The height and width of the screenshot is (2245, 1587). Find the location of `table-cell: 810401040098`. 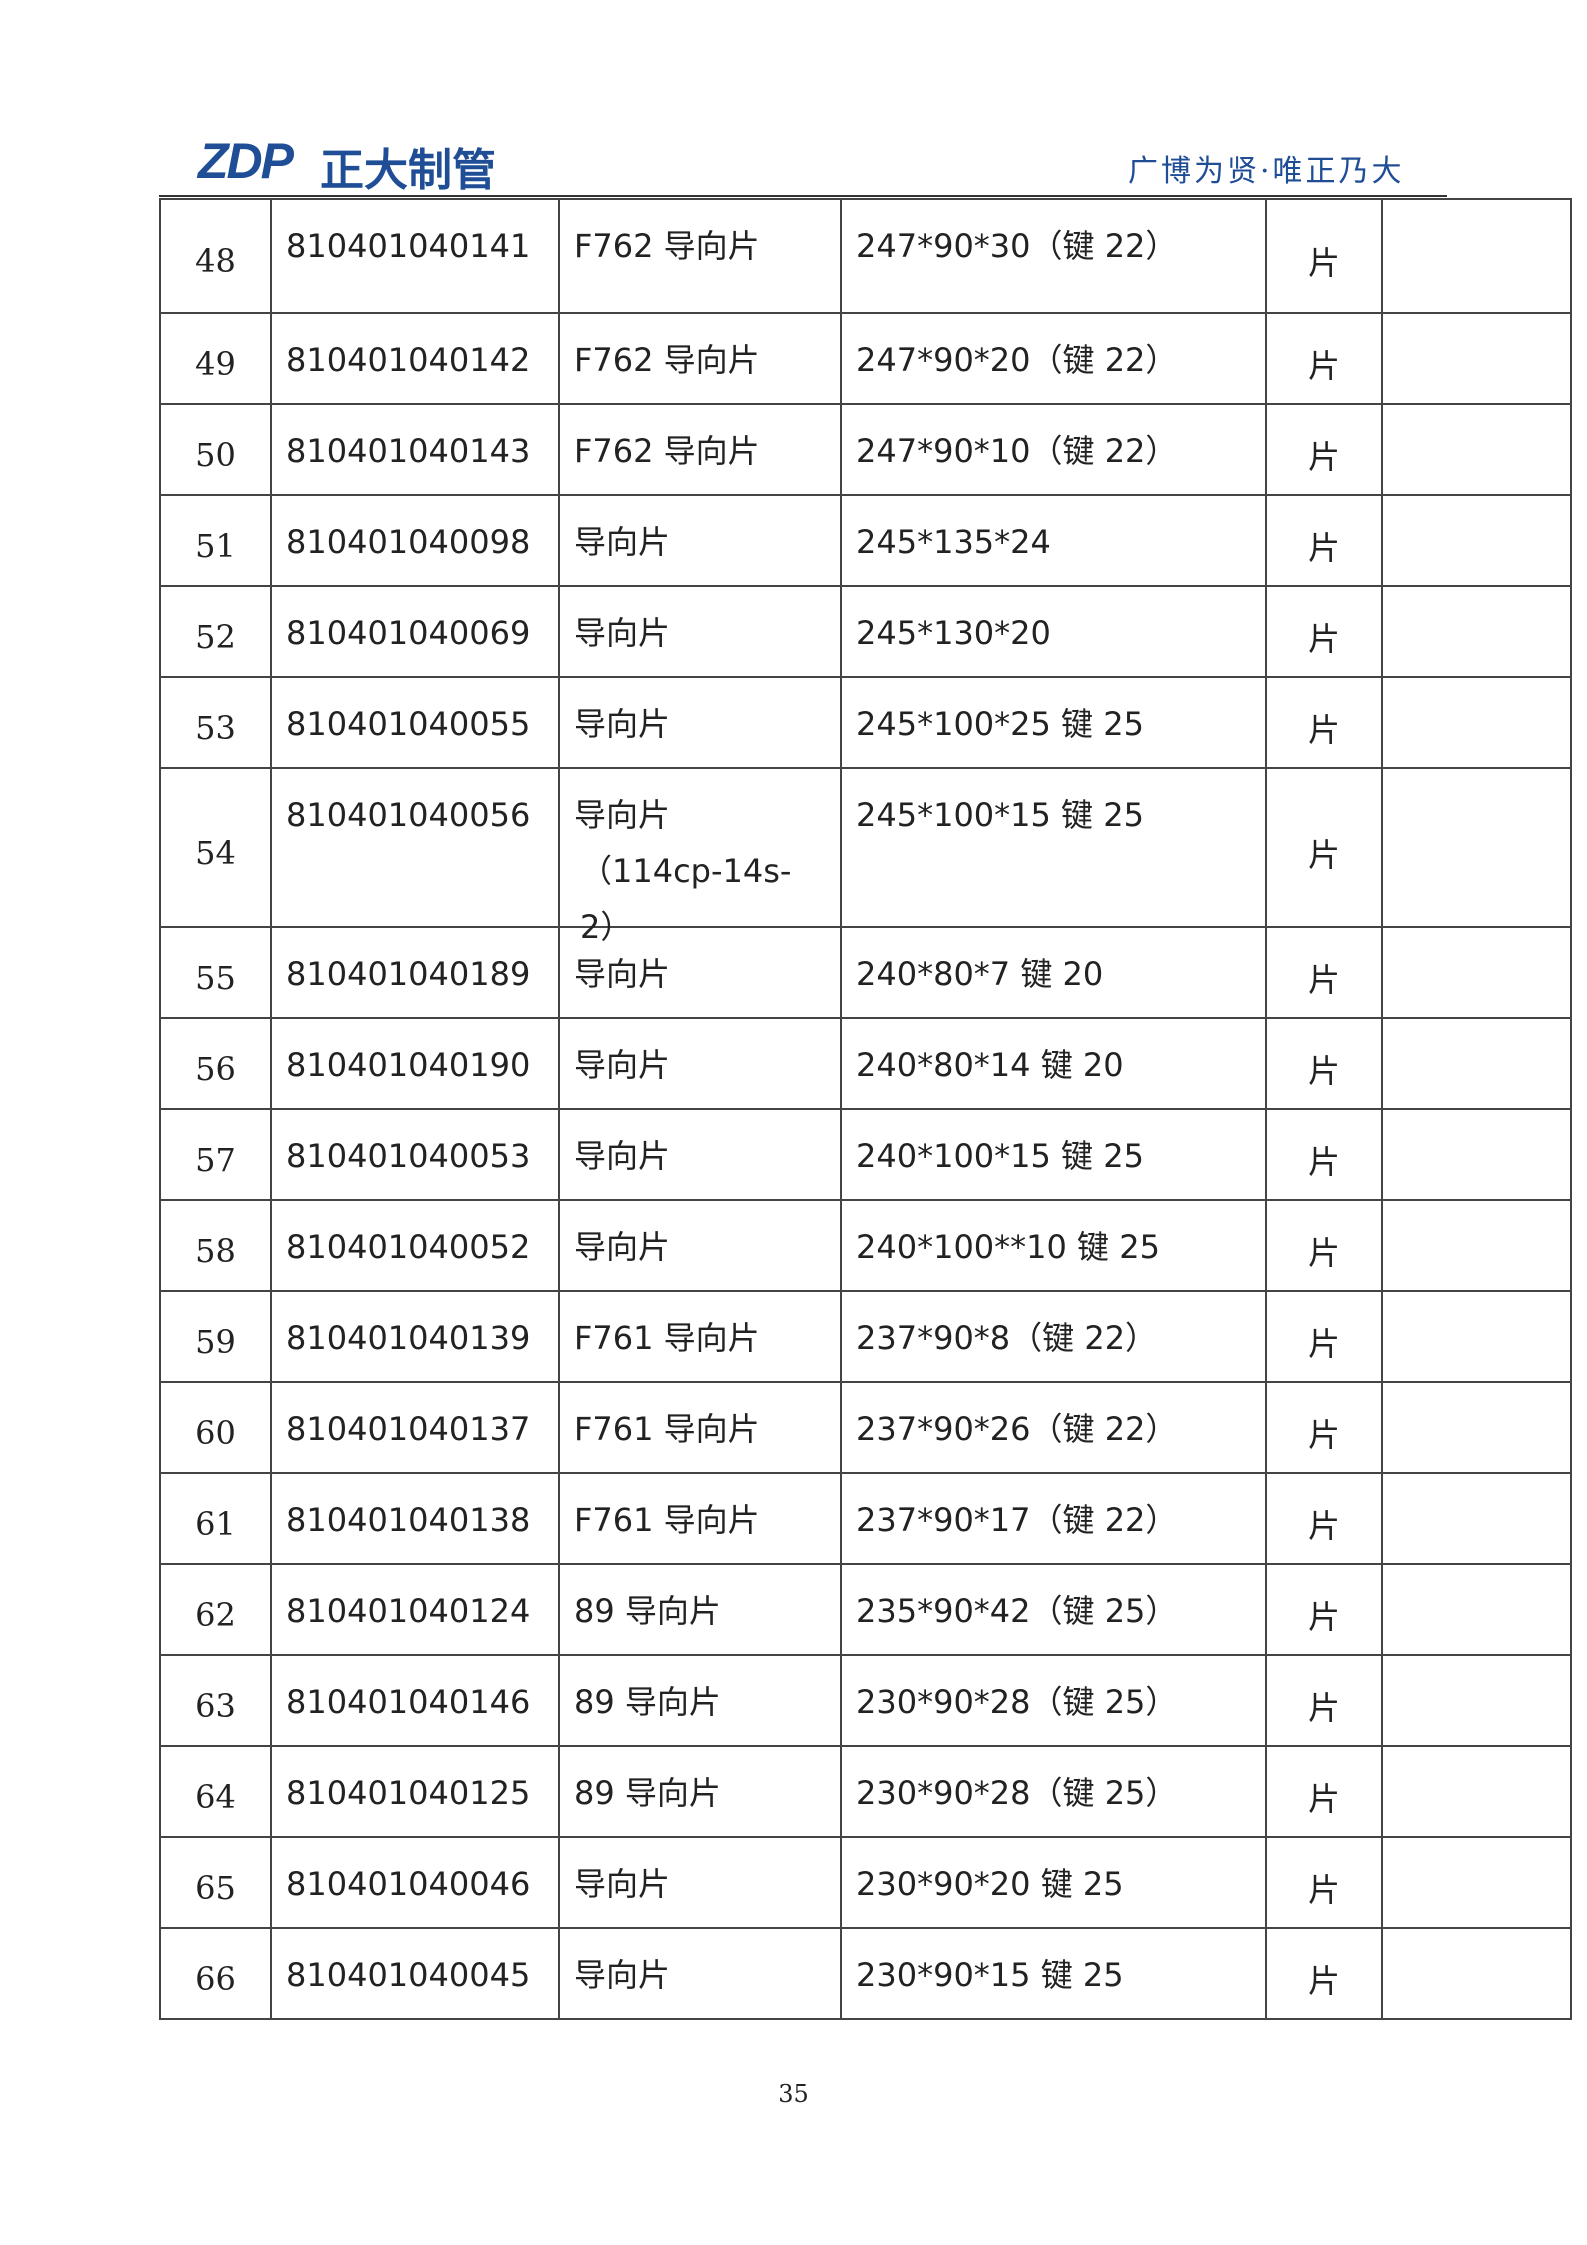

table-cell: 810401040098 is located at coordinates (416, 541).